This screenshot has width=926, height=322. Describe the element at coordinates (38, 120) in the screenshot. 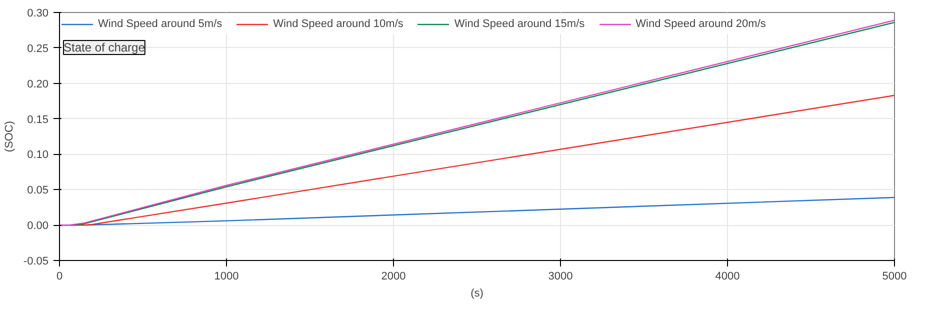

I see `y-tick-label: 0.15` at that location.